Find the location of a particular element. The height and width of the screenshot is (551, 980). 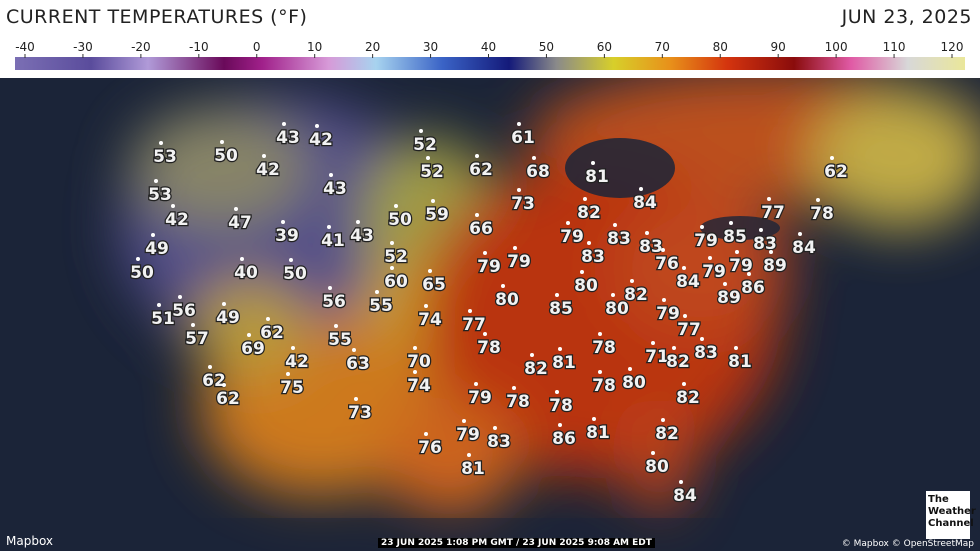

color-scale-ticks: -40 -30 -20 -10 0 10 20 30 40 50 60 70 80 90 100 110 120 is located at coordinates (489, 49).